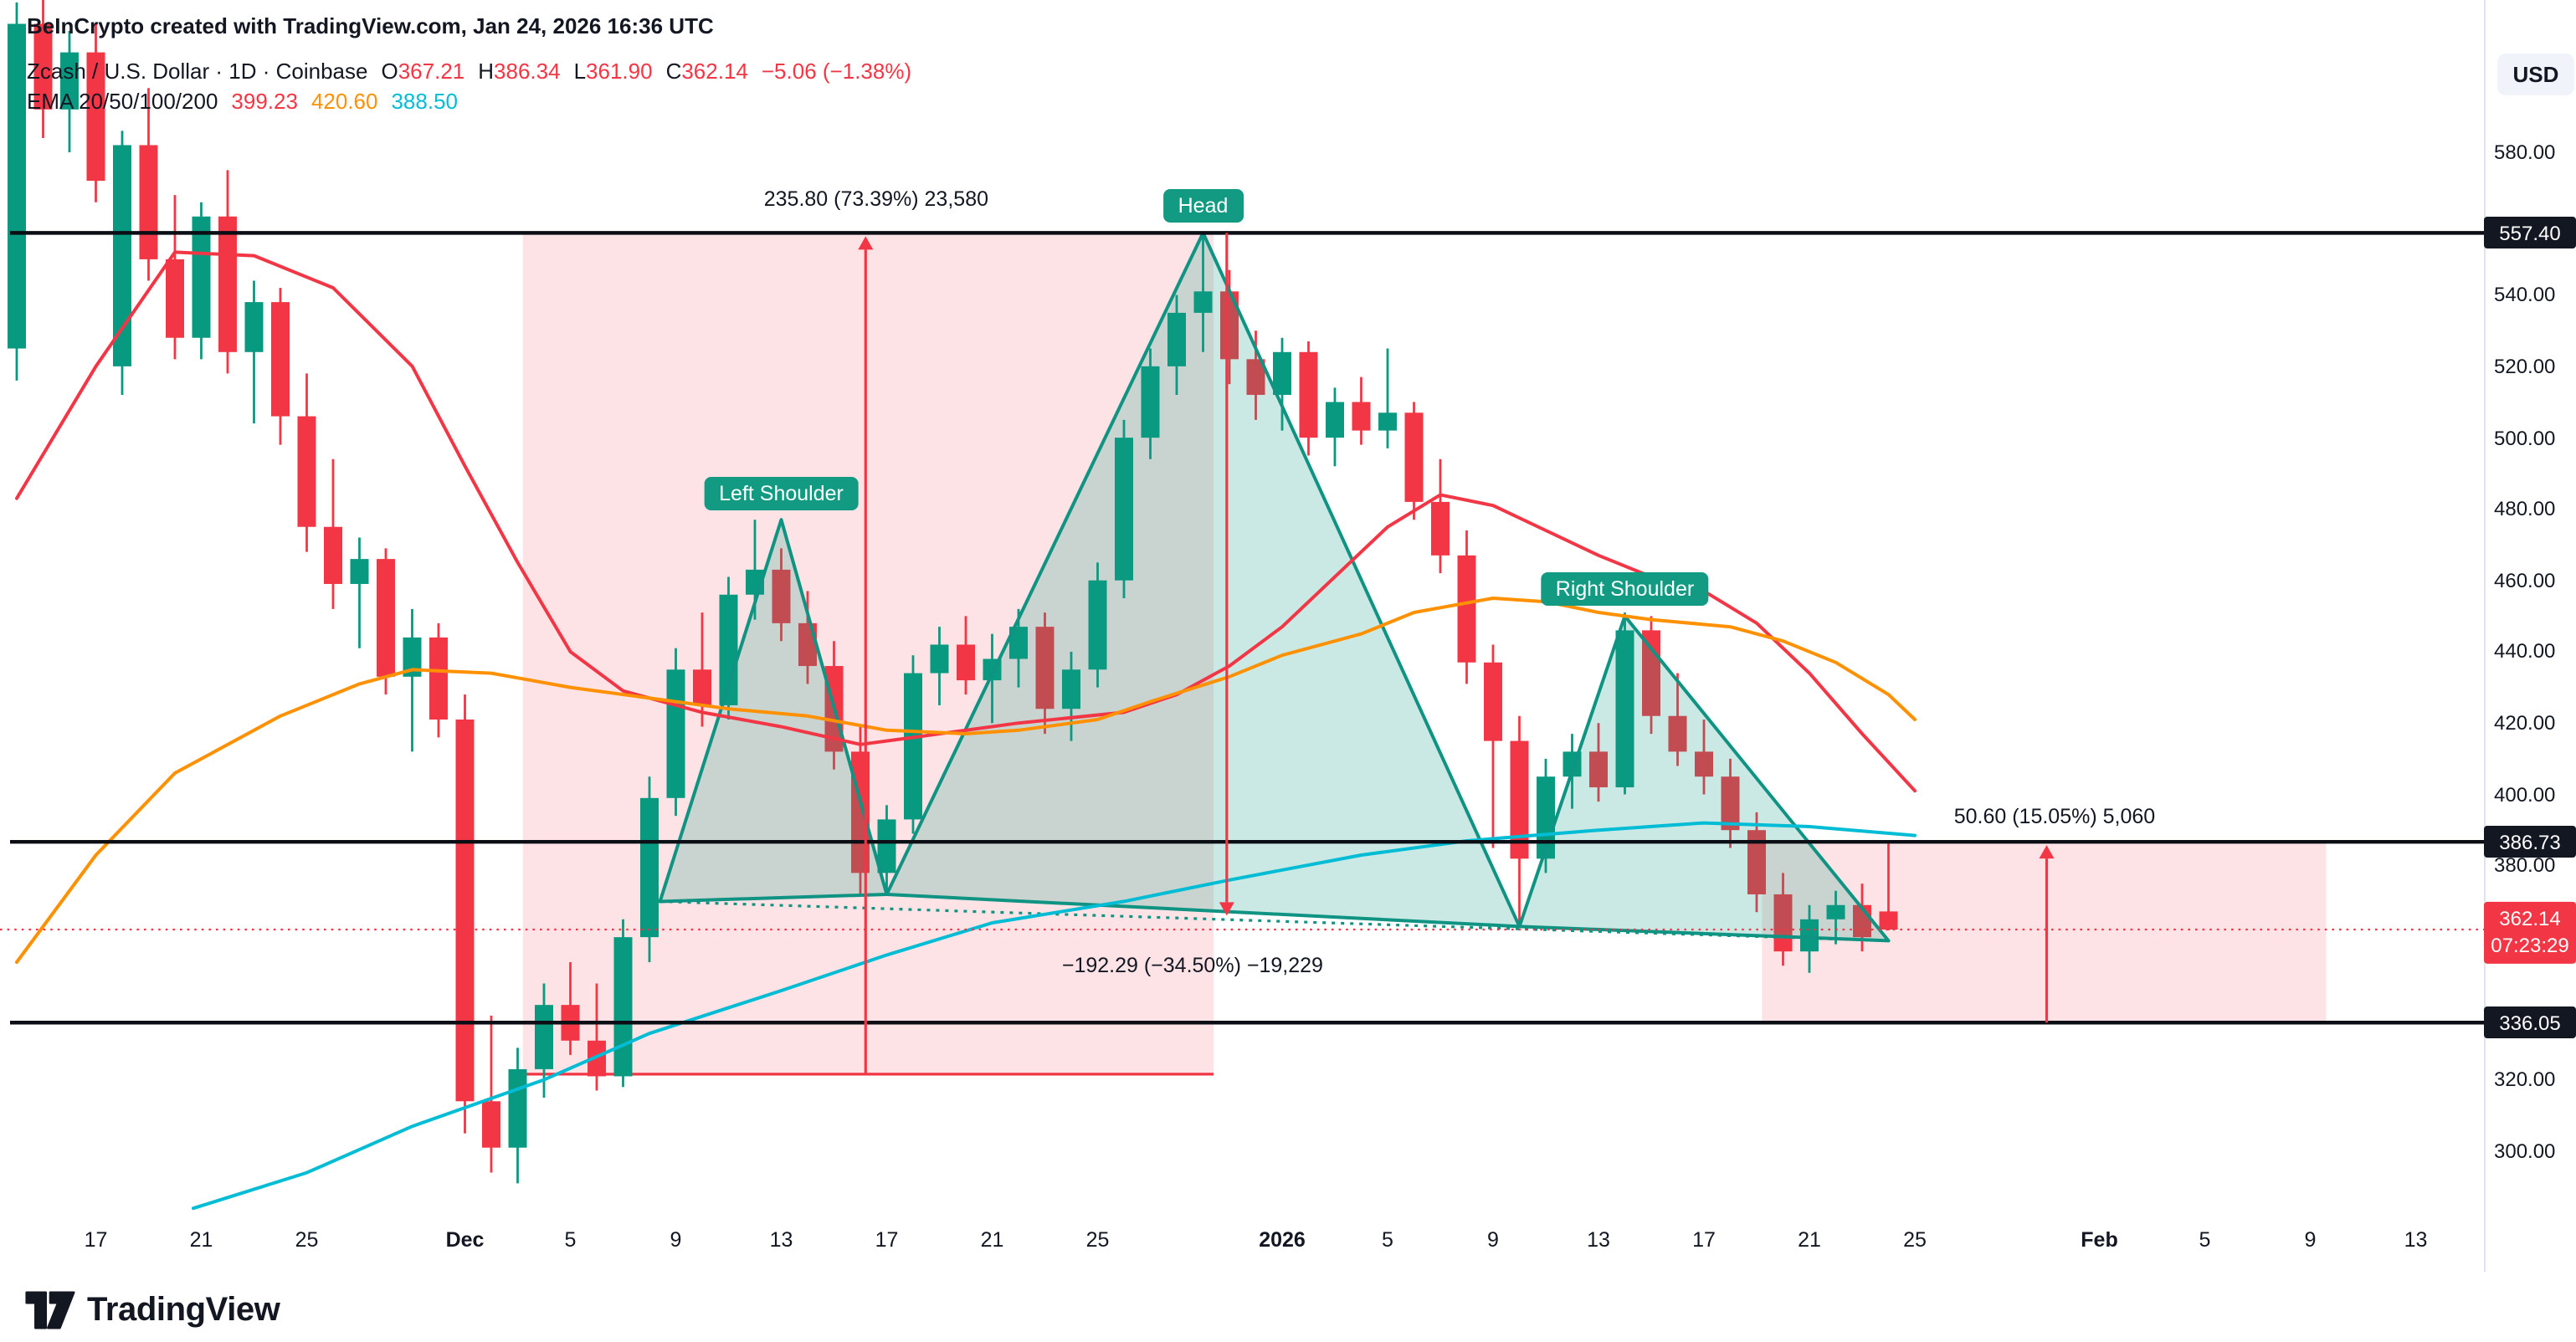 Image resolution: width=2576 pixels, height=1342 pixels. What do you see at coordinates (197, 71) in the screenshot?
I see `symbol-title: Zcash / U.S. Dollar · 1D · Coinbase` at bounding box center [197, 71].